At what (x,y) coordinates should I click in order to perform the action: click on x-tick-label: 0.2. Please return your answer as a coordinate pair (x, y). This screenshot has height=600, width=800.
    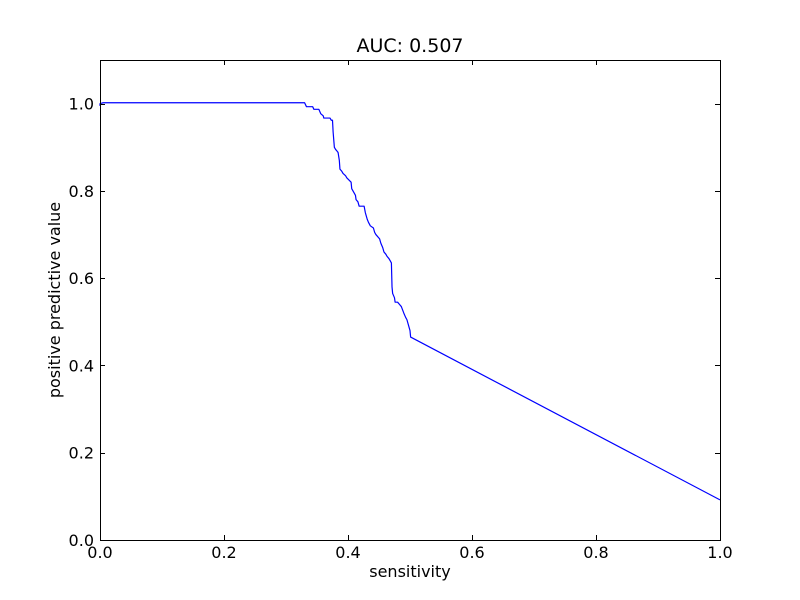
    Looking at the image, I should click on (223, 552).